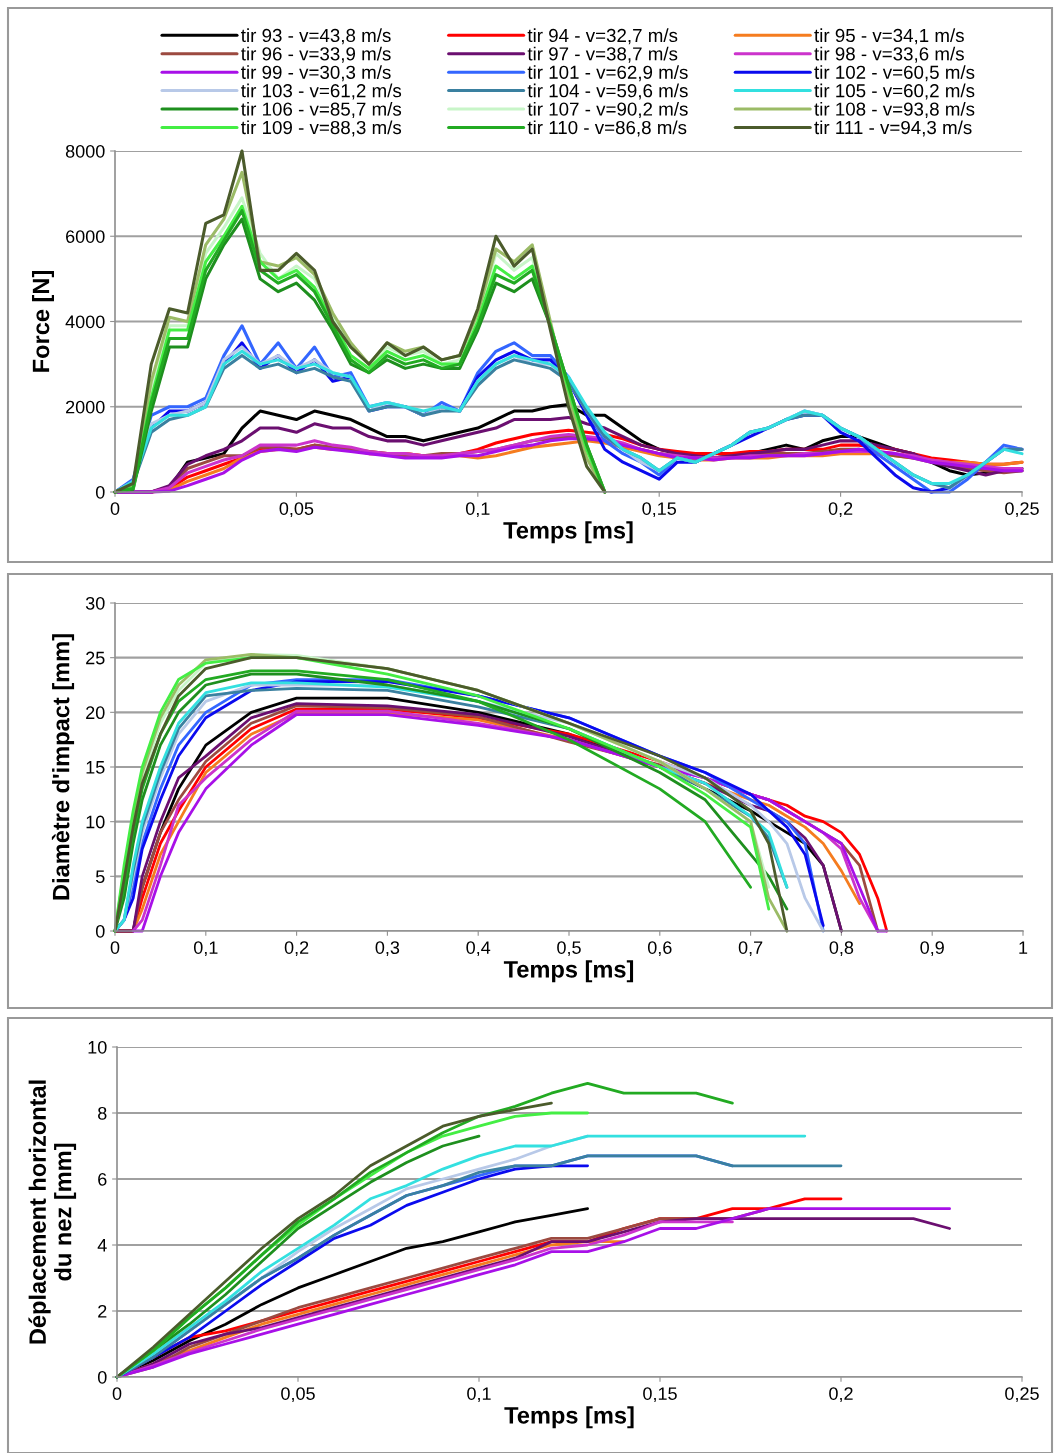 This screenshot has height=1453, width=1060. What do you see at coordinates (102, 1245) in the screenshot?
I see `y-tick-label: 4` at bounding box center [102, 1245].